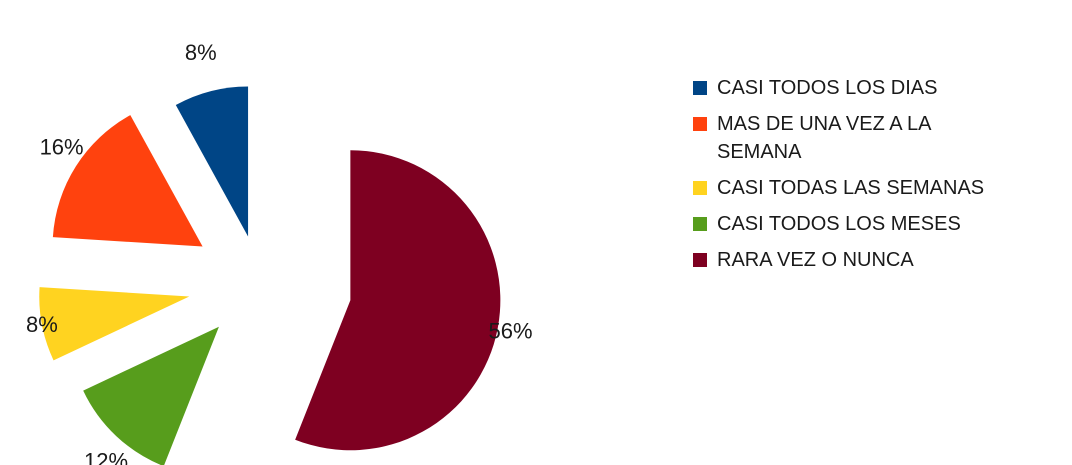 Image resolution: width=1072 pixels, height=465 pixels. Describe the element at coordinates (815, 260) in the screenshot. I see `legend-label: RARA VEZ O NUNCA` at that location.